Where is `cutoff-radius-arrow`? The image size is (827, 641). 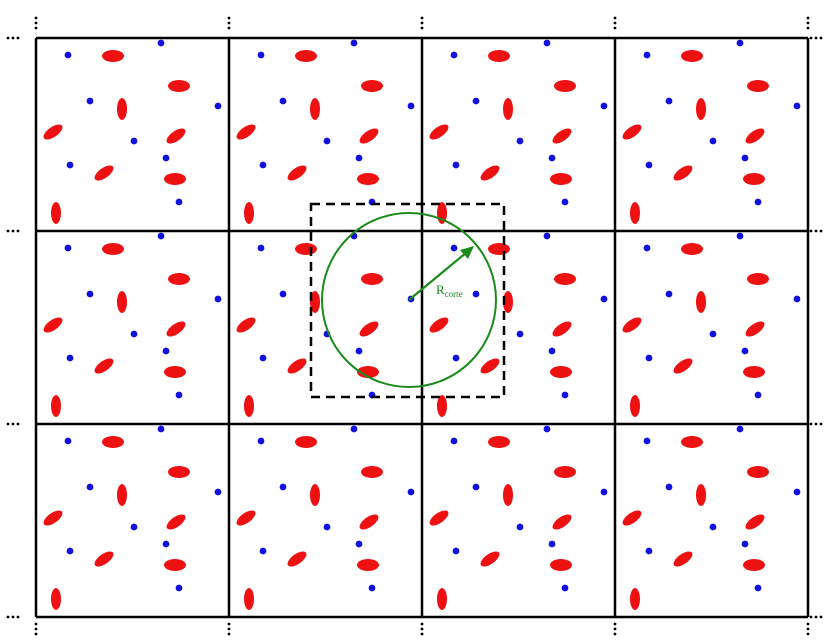
cutoff-radius-arrow is located at coordinates (438, 276).